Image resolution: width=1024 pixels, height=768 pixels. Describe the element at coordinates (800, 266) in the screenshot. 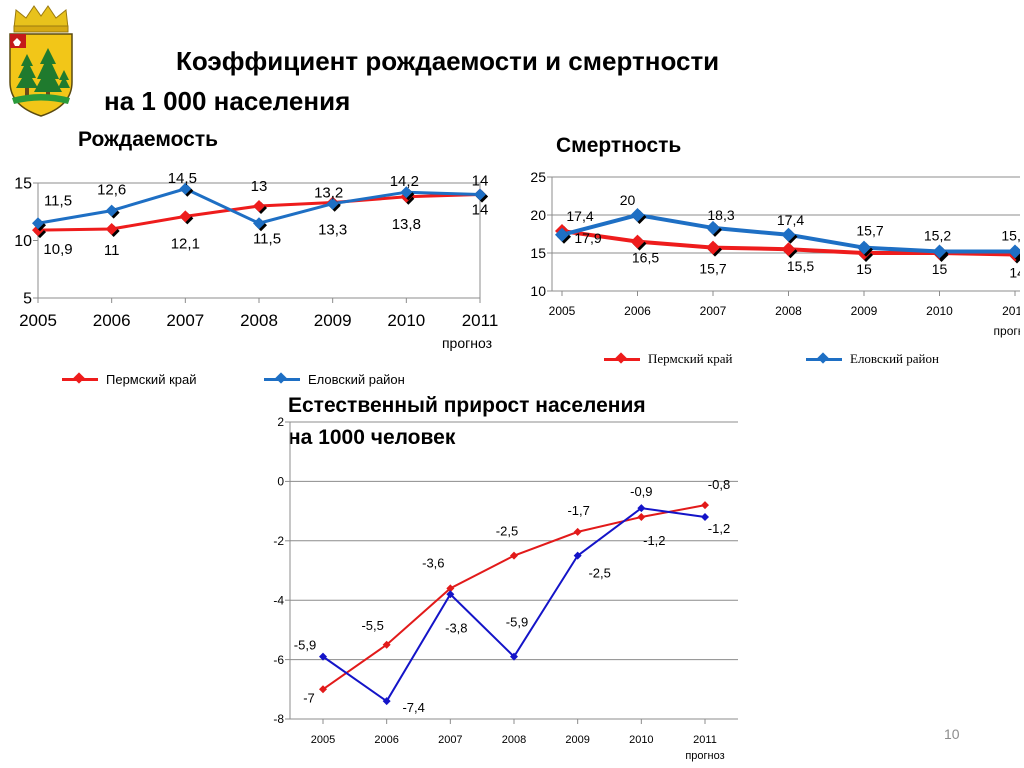

I see `data-label: 15,5` at that location.